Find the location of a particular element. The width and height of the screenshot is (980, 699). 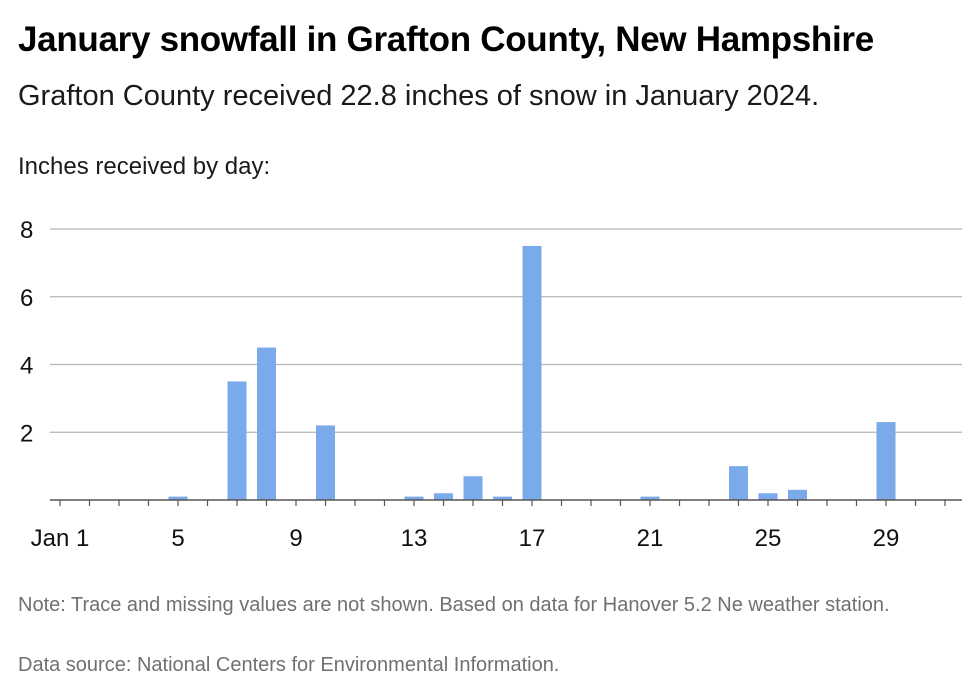

x-tick-label: 21 is located at coordinates (650, 538).